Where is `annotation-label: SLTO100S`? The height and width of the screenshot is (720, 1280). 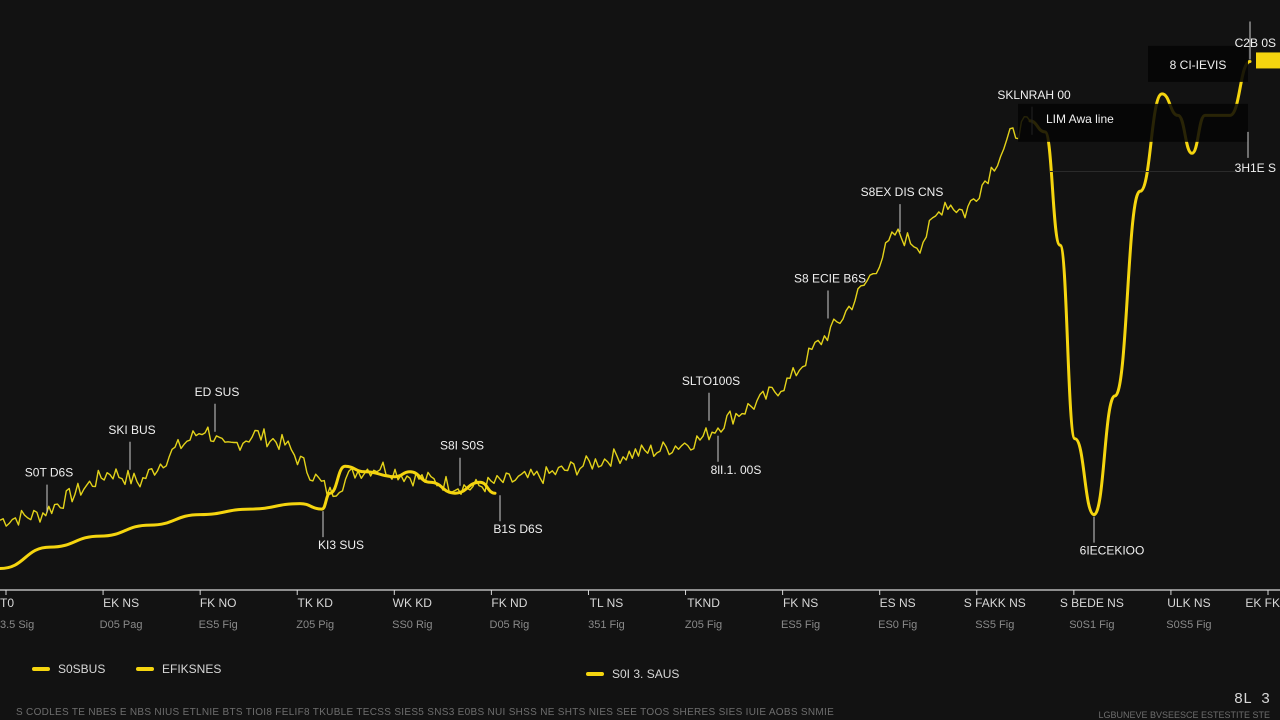 annotation-label: SLTO100S is located at coordinates (711, 381).